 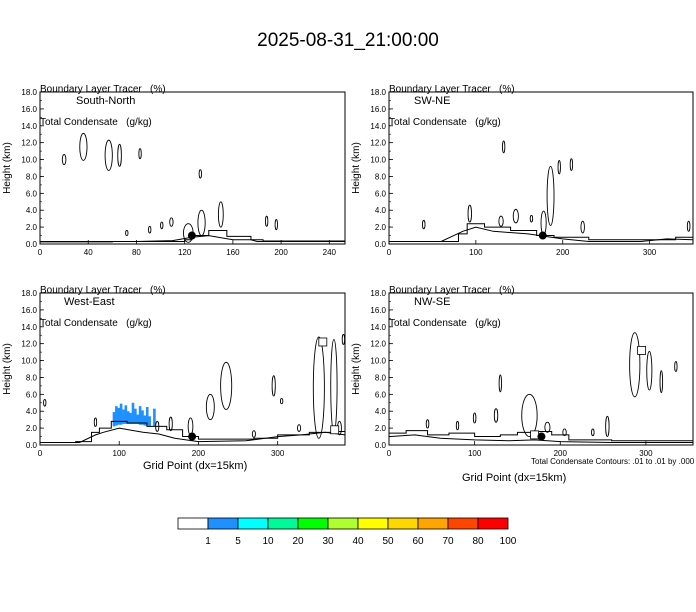 What do you see at coordinates (88, 252) in the screenshot?
I see `x-tick-label: 40` at bounding box center [88, 252].